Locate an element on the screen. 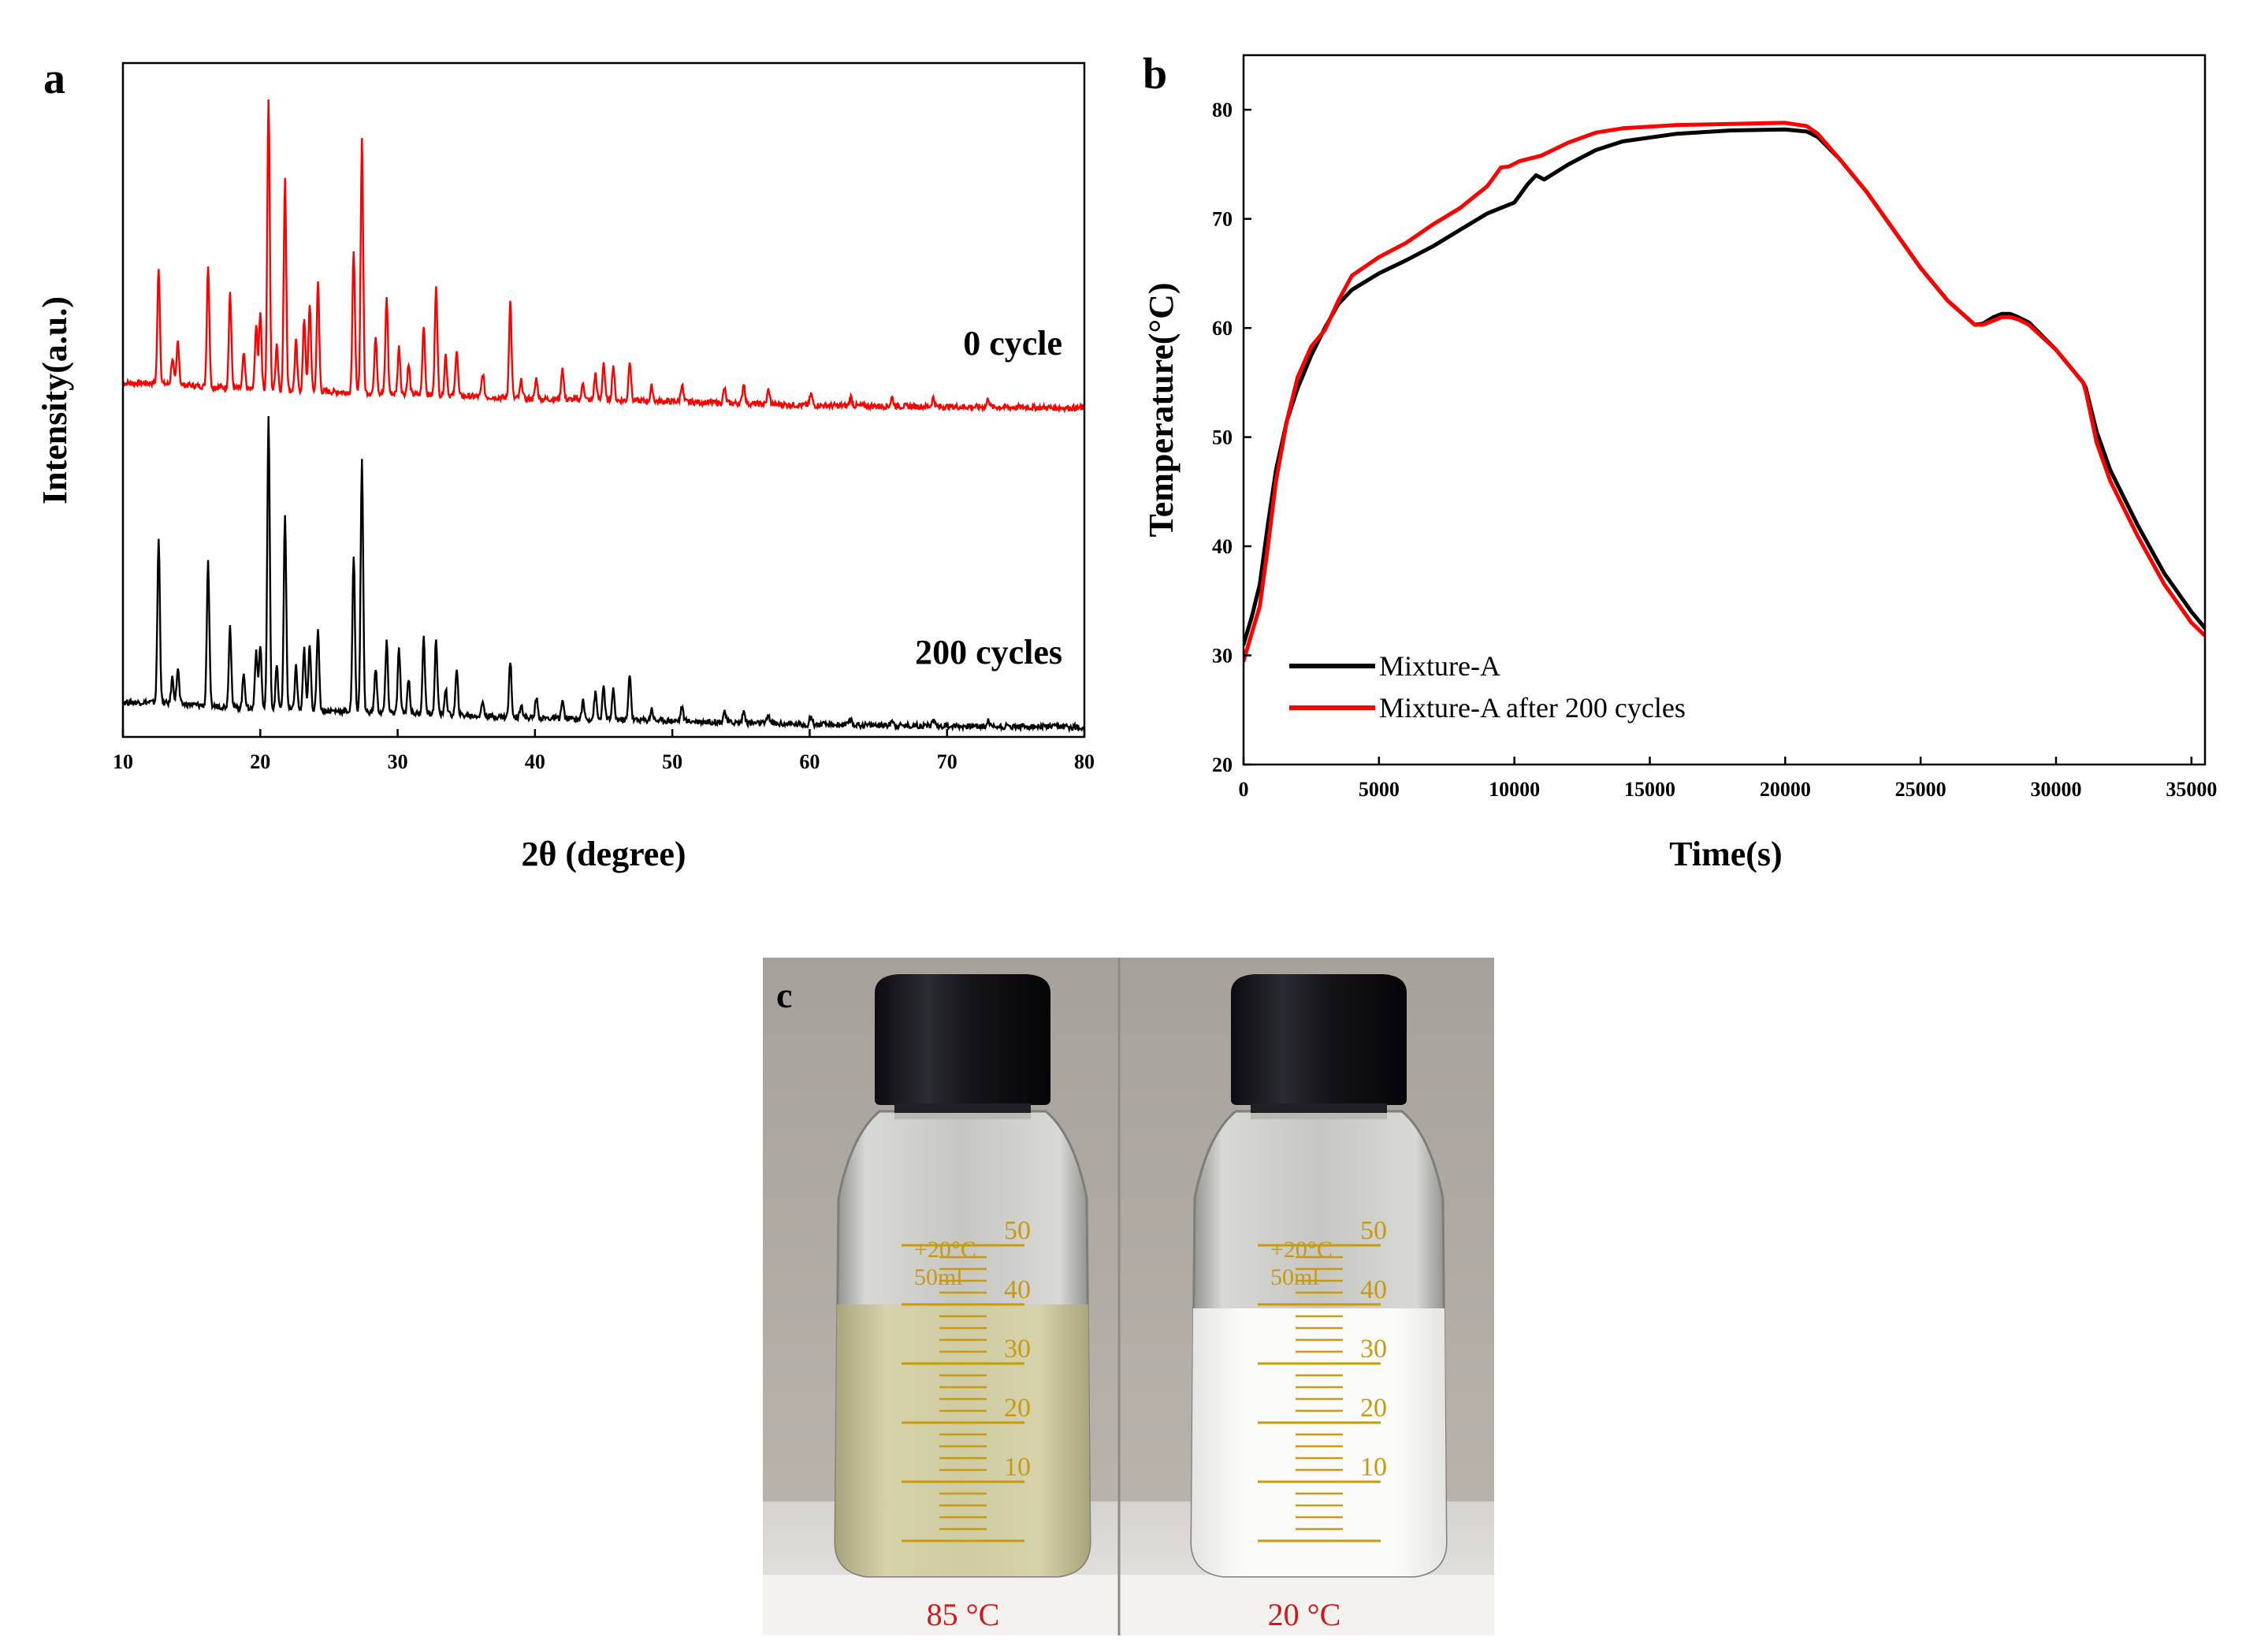 Image resolution: width=2257 pixels, height=1652 pixels. panel-a-x-axis: 10 20 30 40 50 60 70 80 is located at coordinates (604, 751).